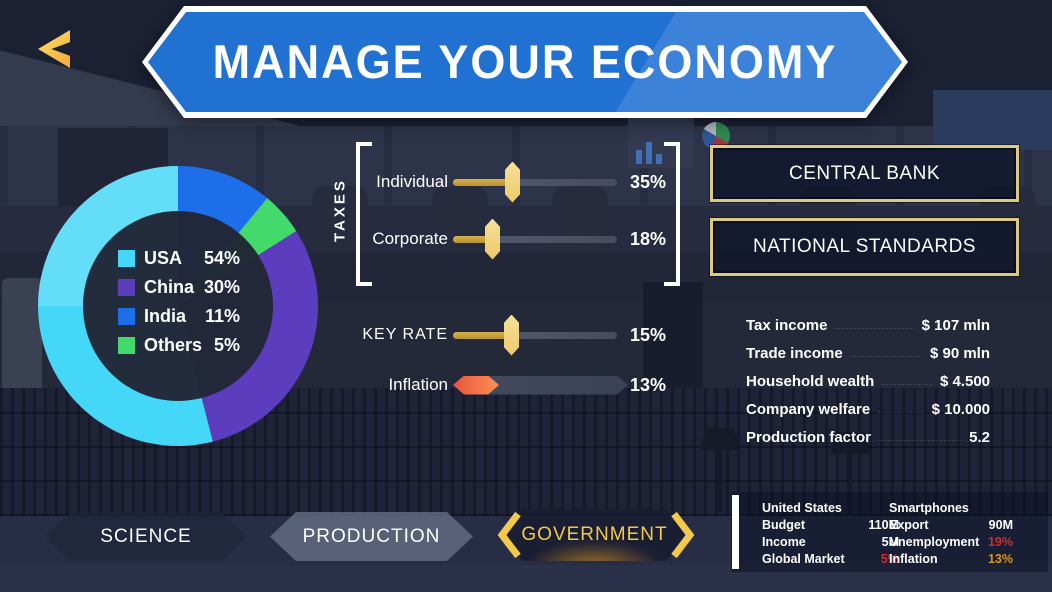  What do you see at coordinates (951, 524) in the screenshot?
I see `export-row: Export 90M` at bounding box center [951, 524].